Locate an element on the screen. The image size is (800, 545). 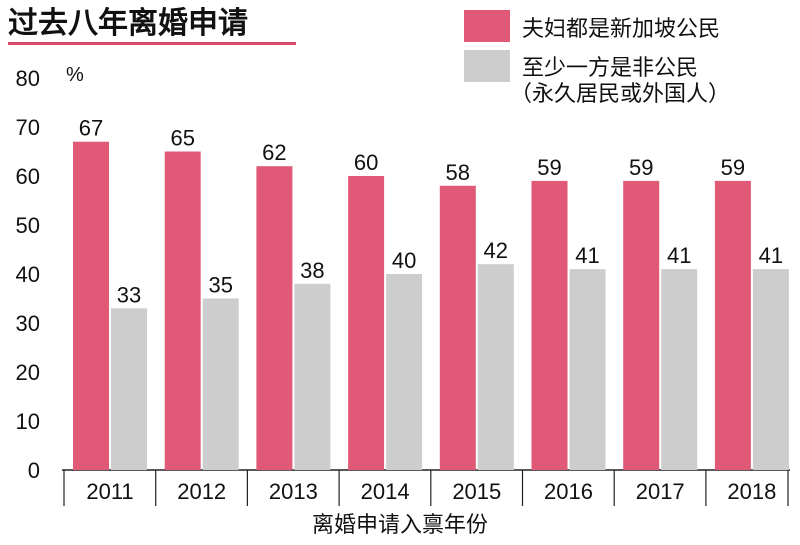
y-tick-label: 30 is located at coordinates (28, 323).